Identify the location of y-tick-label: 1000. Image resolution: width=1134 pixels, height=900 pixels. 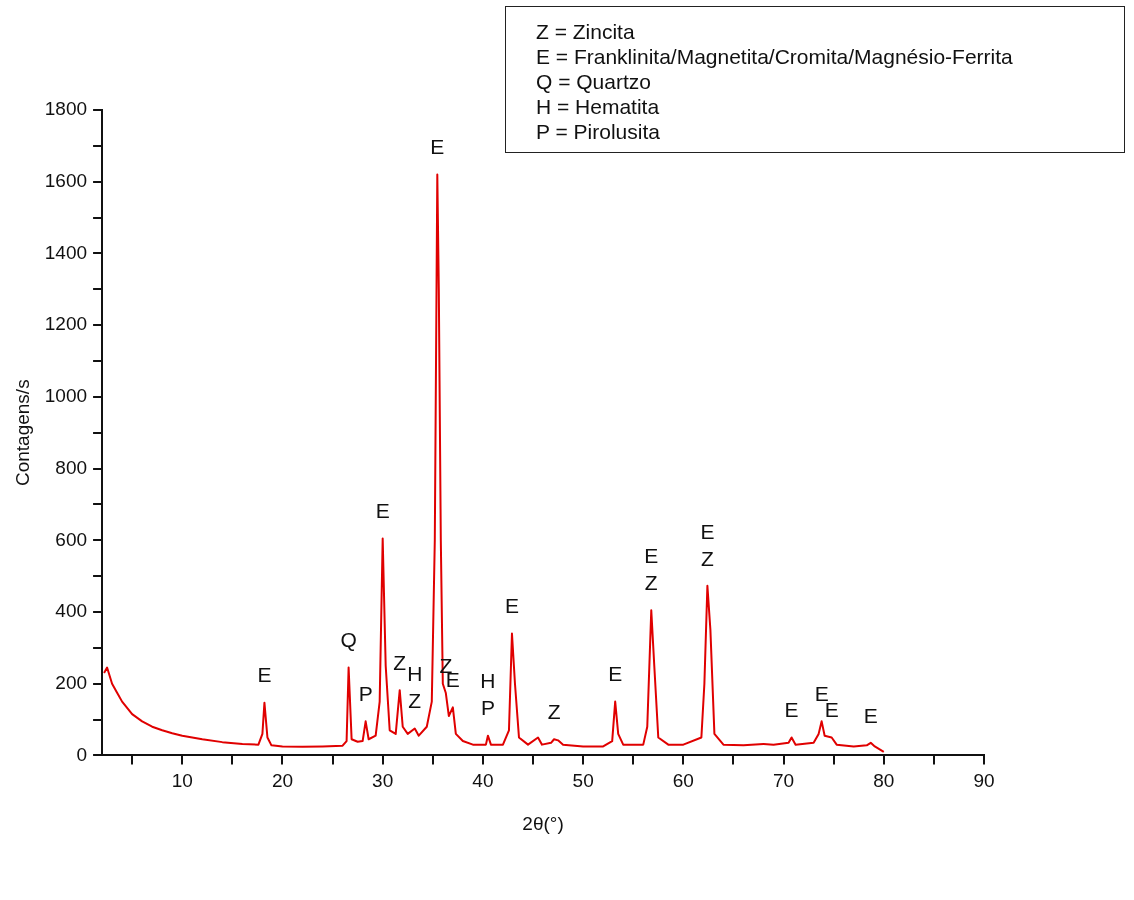
(66, 396).